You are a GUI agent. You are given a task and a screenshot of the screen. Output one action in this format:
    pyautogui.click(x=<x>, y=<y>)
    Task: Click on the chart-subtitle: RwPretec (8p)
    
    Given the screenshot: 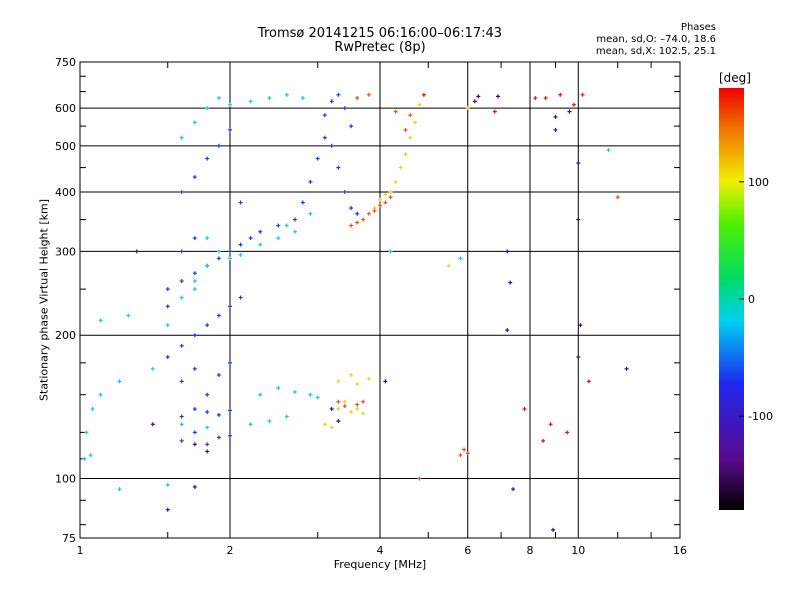 What is the action you would take?
    pyautogui.click(x=380, y=47)
    